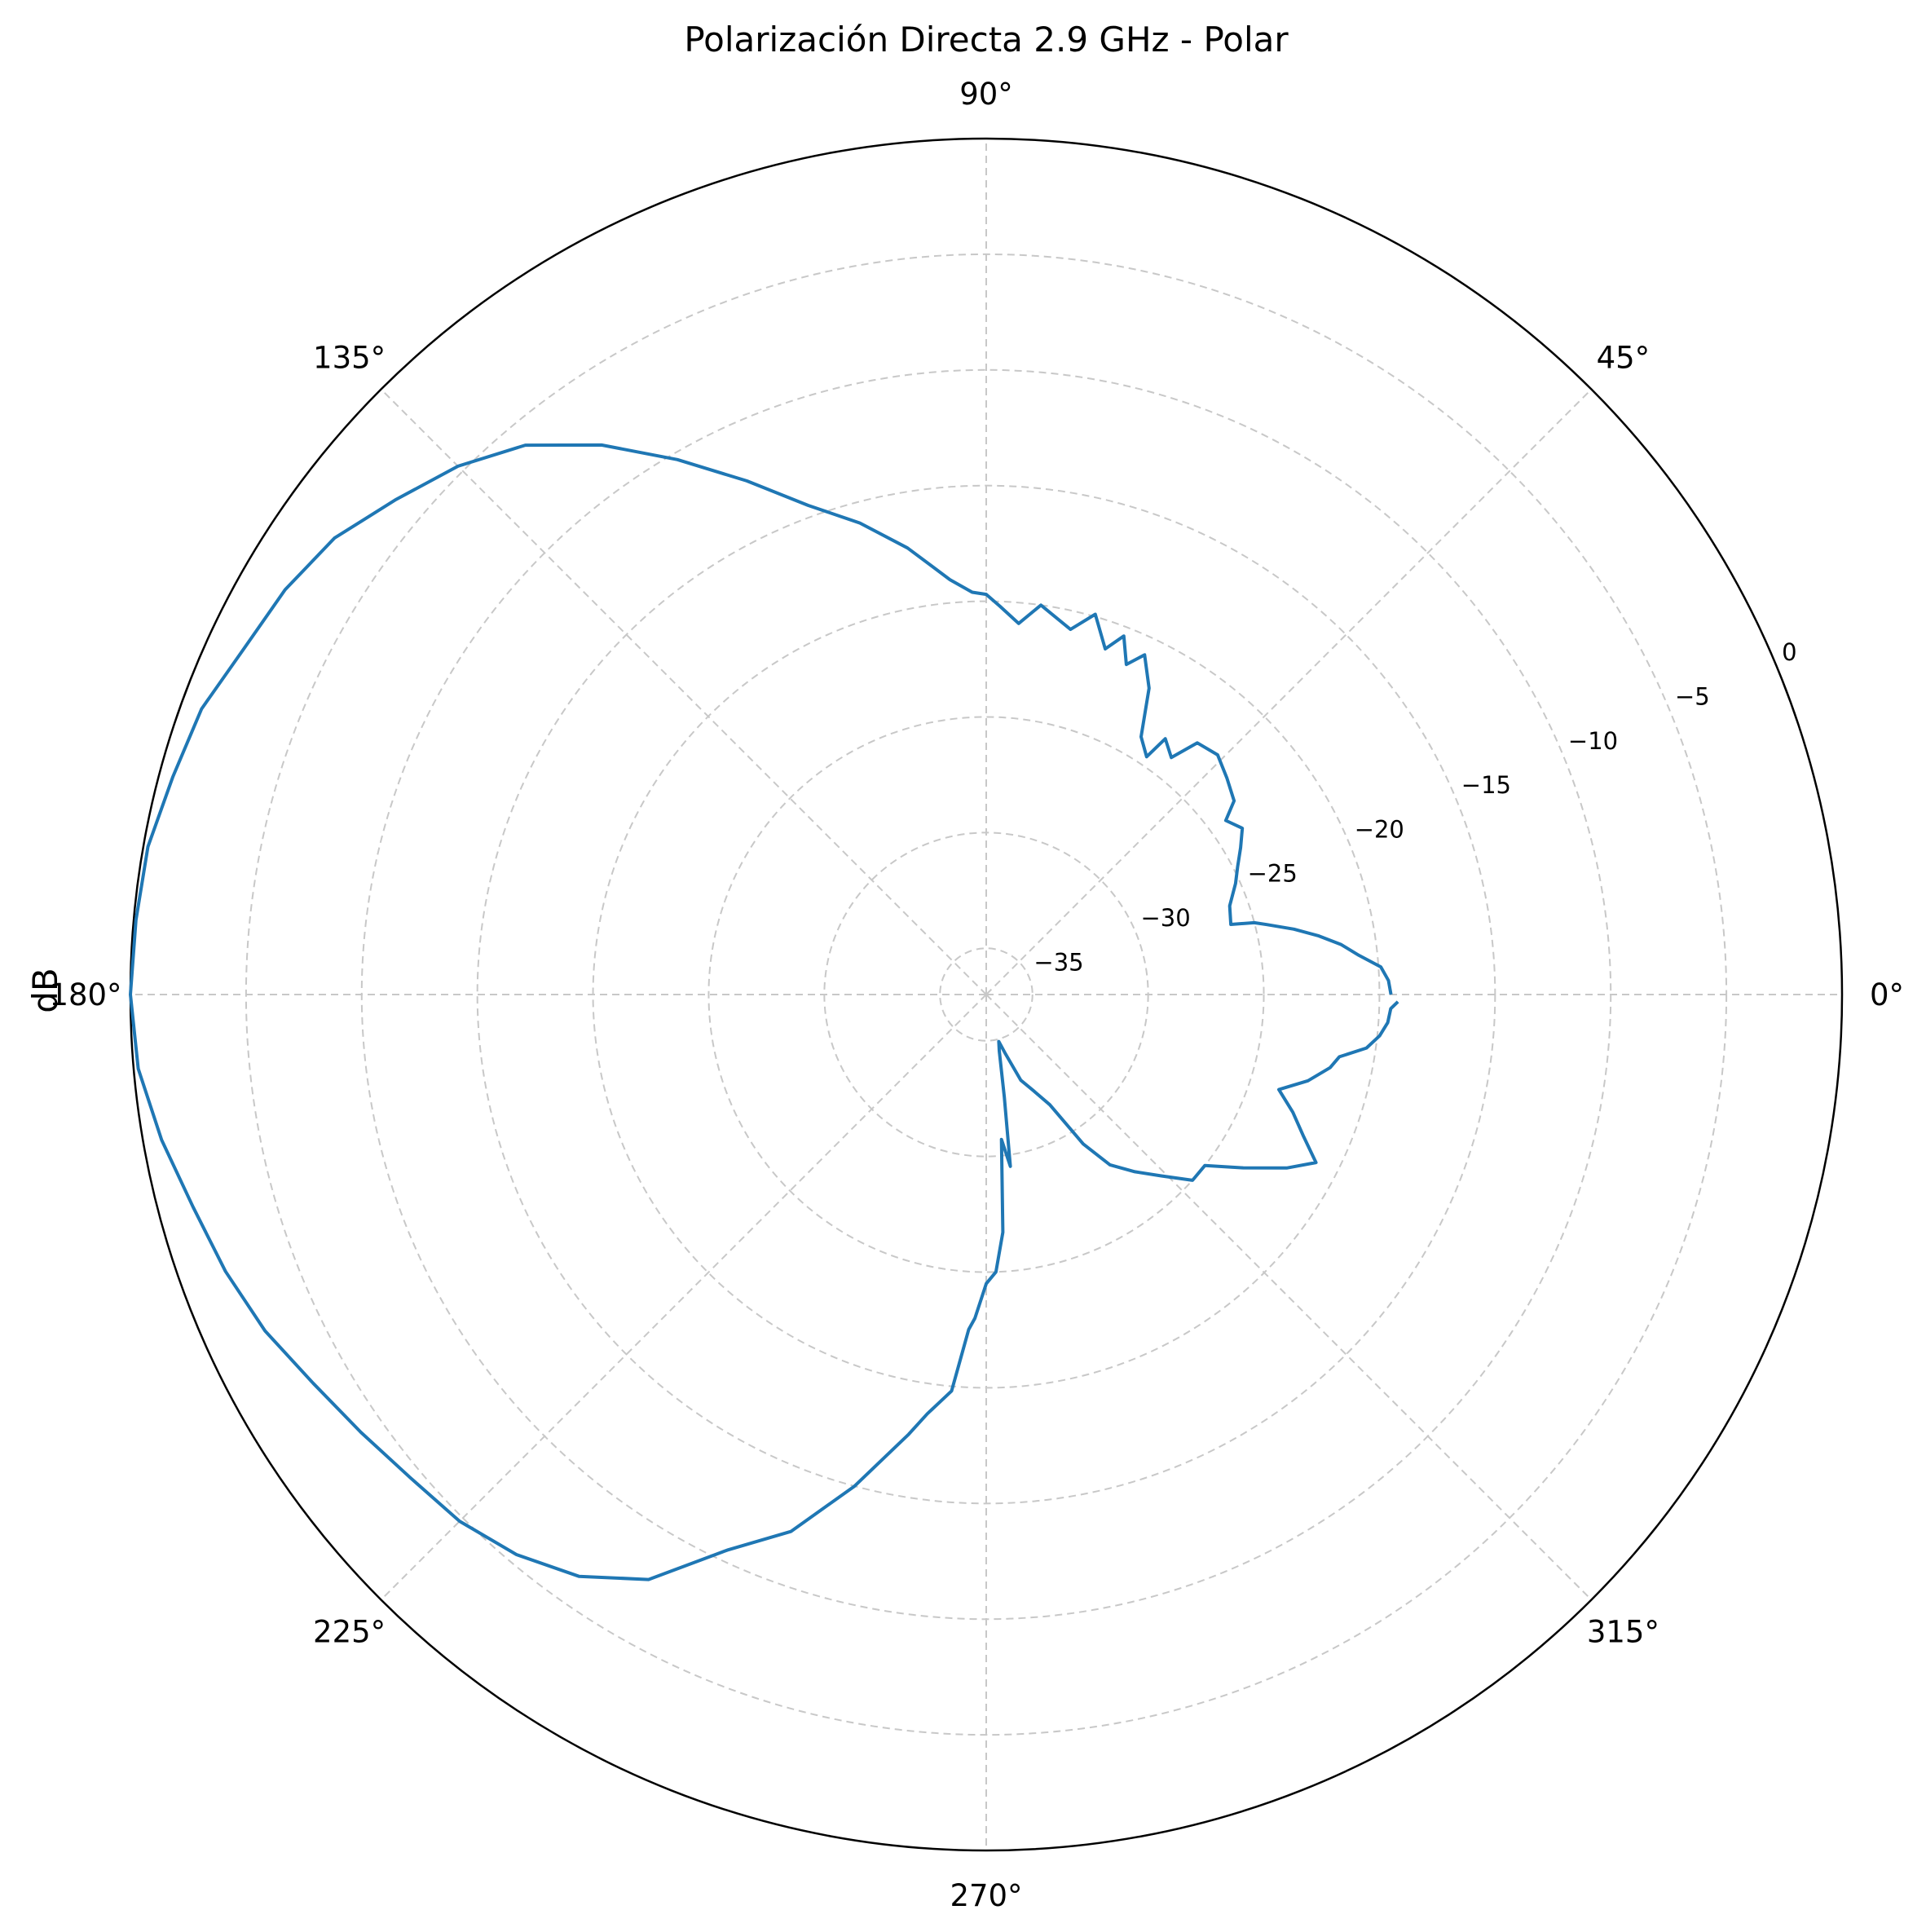 This screenshot has height=1932, width=1926. Describe the element at coordinates (1593, 741) in the screenshot. I see `radial-tick-label: −10` at that location.